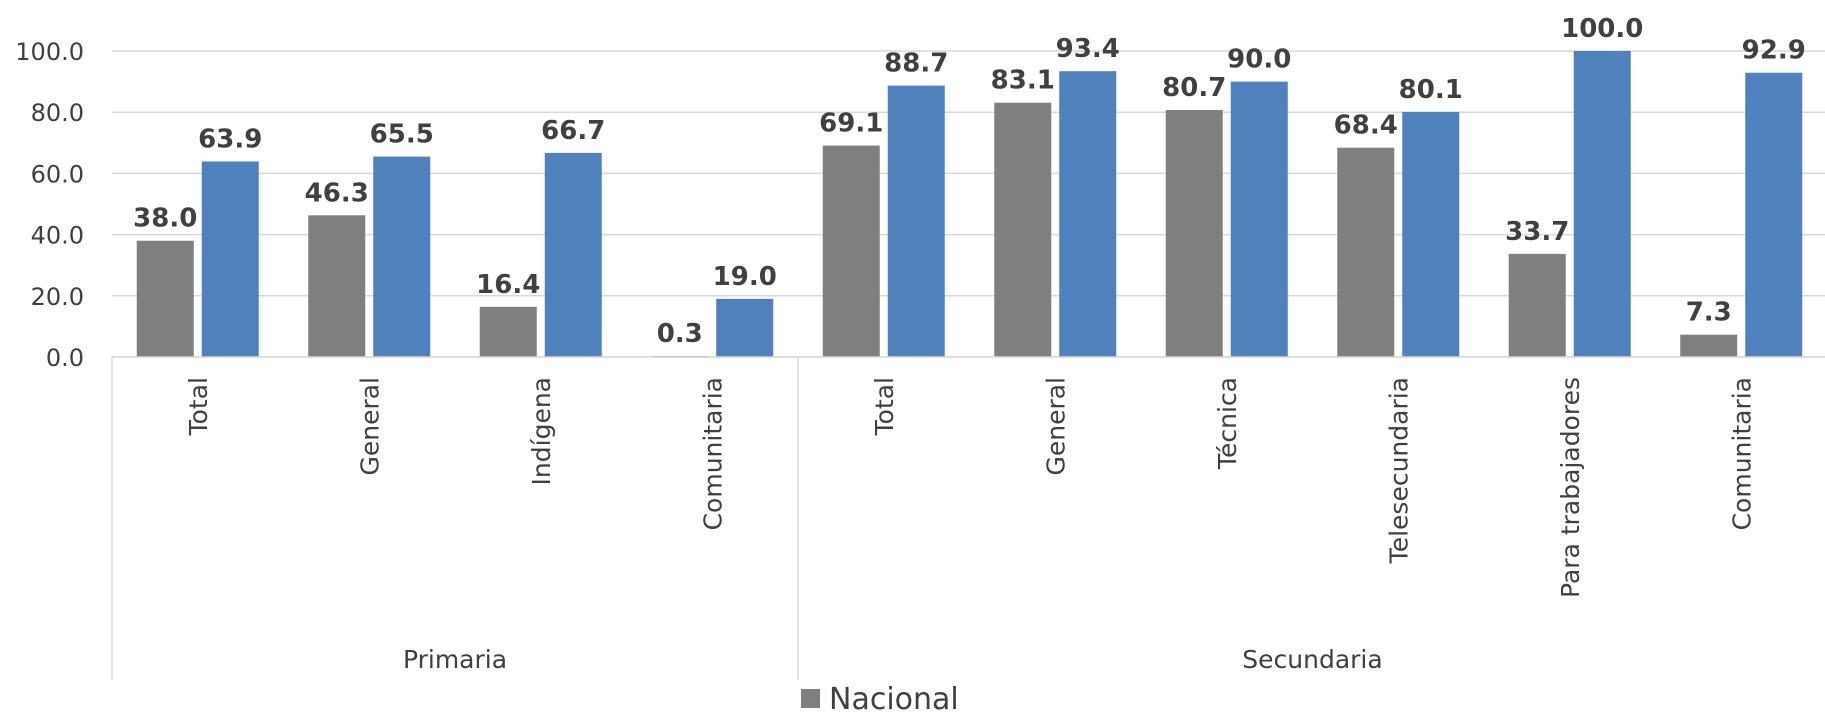 Image resolution: width=1825 pixels, height=716 pixels. What do you see at coordinates (1088, 49) in the screenshot?
I see `data-label: 93.4` at bounding box center [1088, 49].